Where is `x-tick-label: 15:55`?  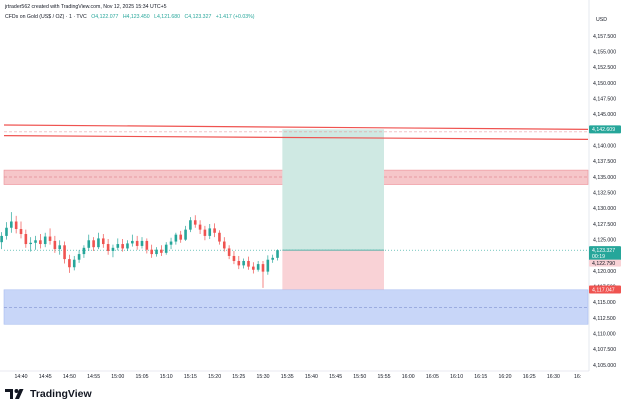
x-tick-label: 15:55 is located at coordinates (384, 377).